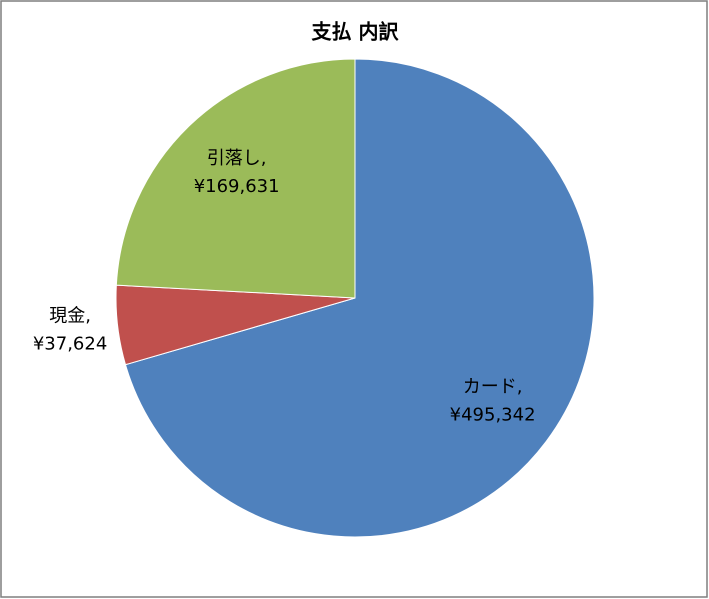  I want to click on value-label: ¥169,631, so click(237, 186).